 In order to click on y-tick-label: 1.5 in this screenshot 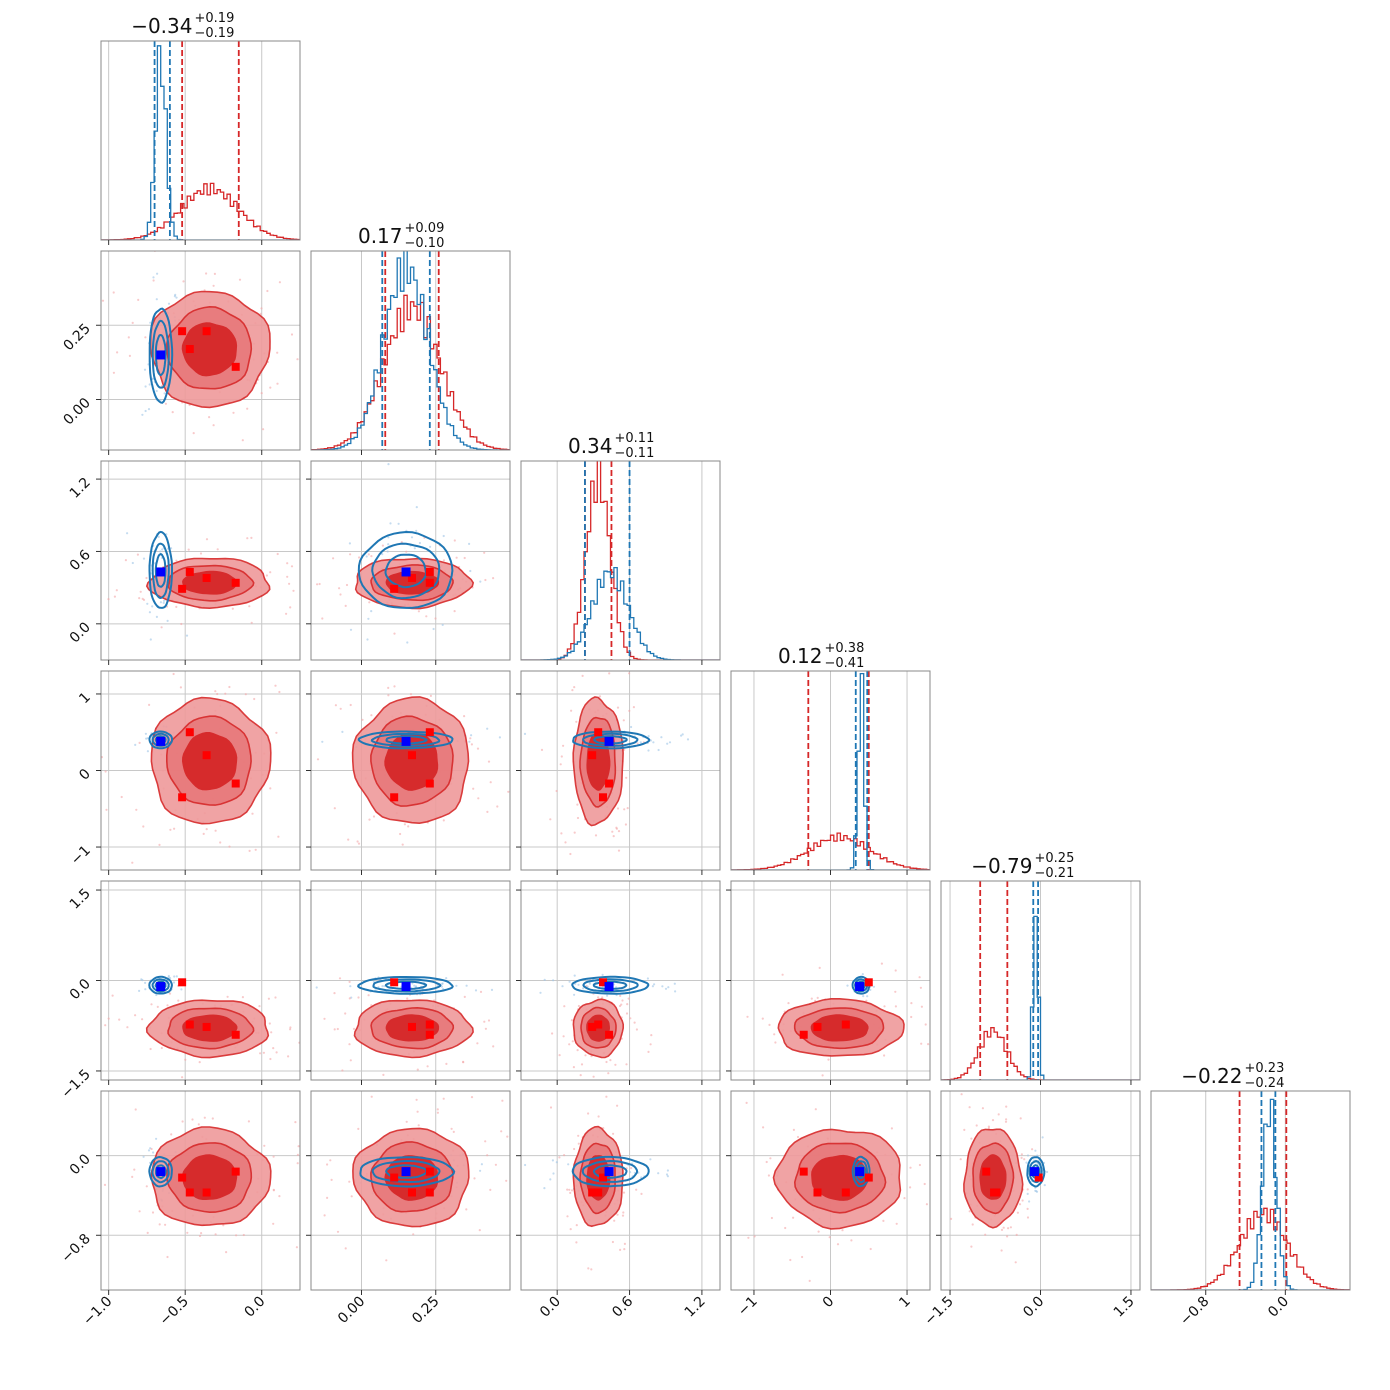, I will do `click(80, 899)`.